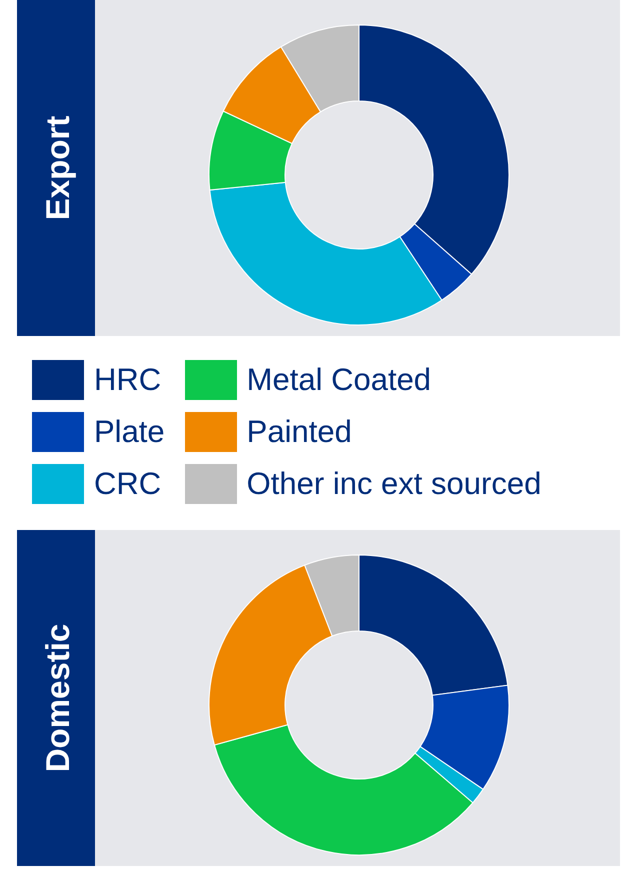  I want to click on legend-label: Painted, so click(299, 432).